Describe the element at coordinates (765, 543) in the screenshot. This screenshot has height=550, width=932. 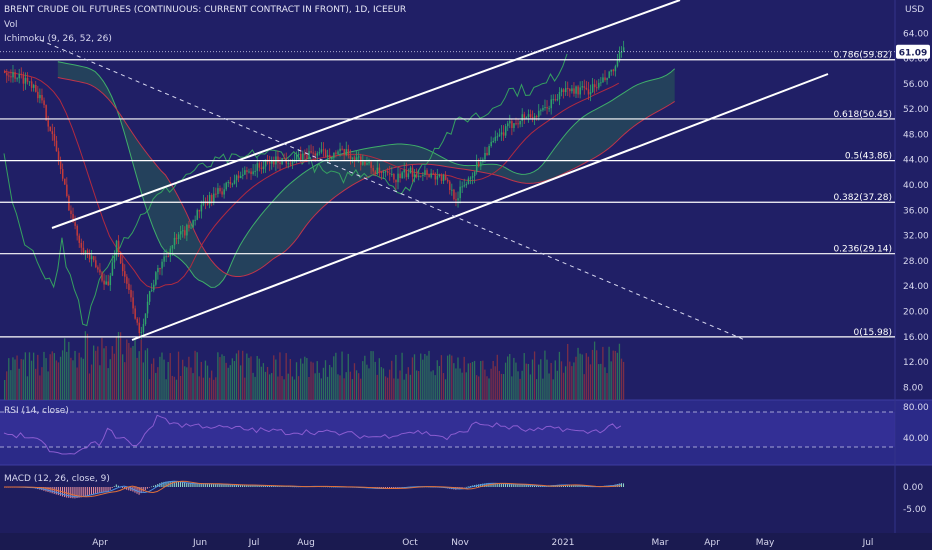
I see `time-axis-label: May` at that location.